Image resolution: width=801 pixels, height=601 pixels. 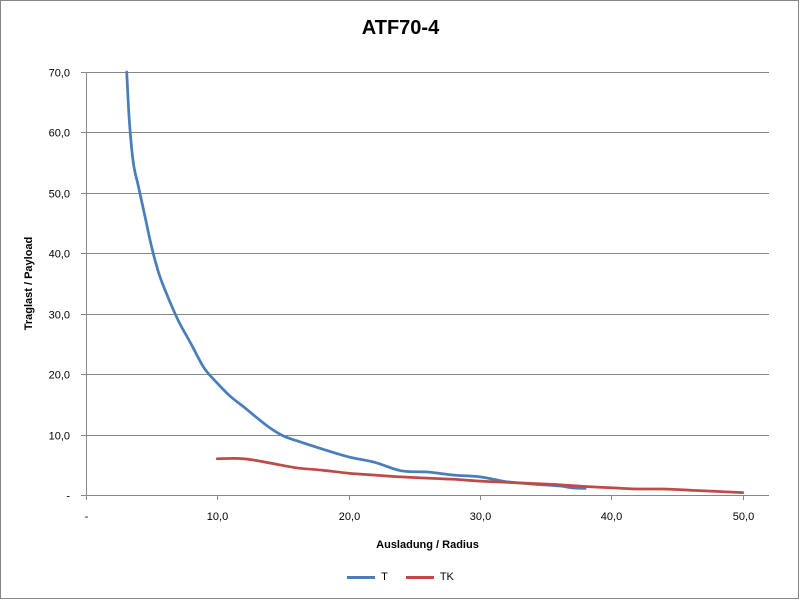 I want to click on x-tick-label: 20,0, so click(x=349, y=517).